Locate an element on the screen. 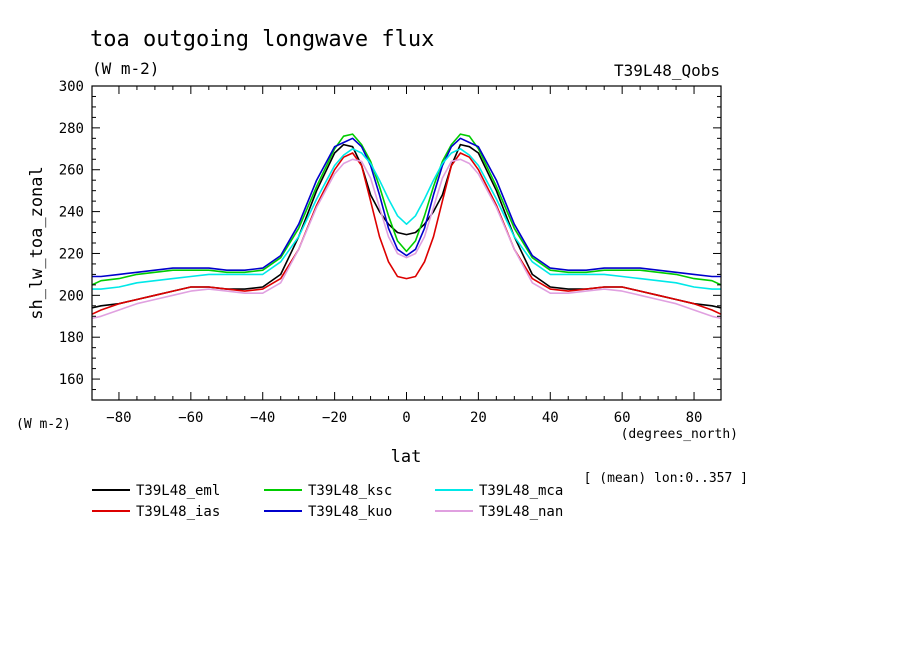 The image size is (904, 654). legend-entry: T39L48_kuo is located at coordinates (350, 512).